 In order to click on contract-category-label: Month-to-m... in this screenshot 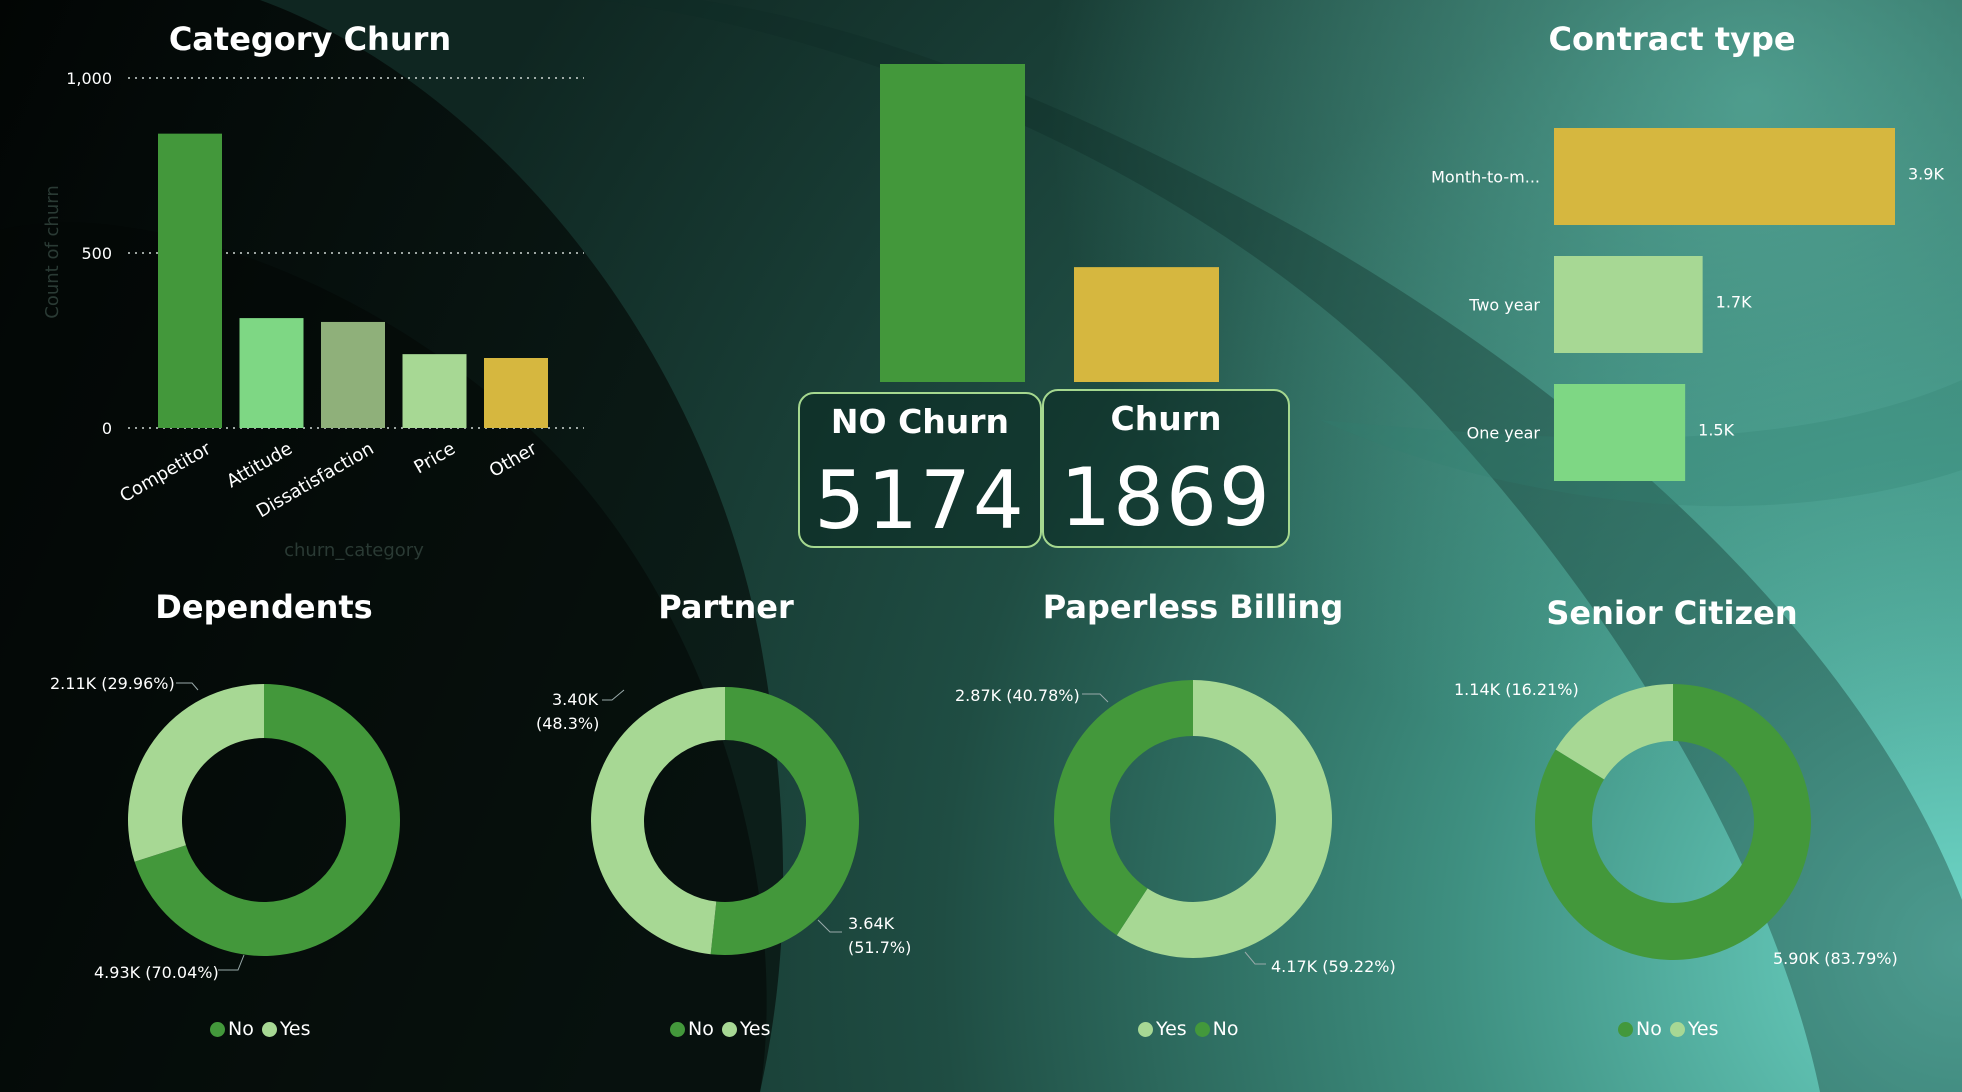, I will do `click(1485, 177)`.